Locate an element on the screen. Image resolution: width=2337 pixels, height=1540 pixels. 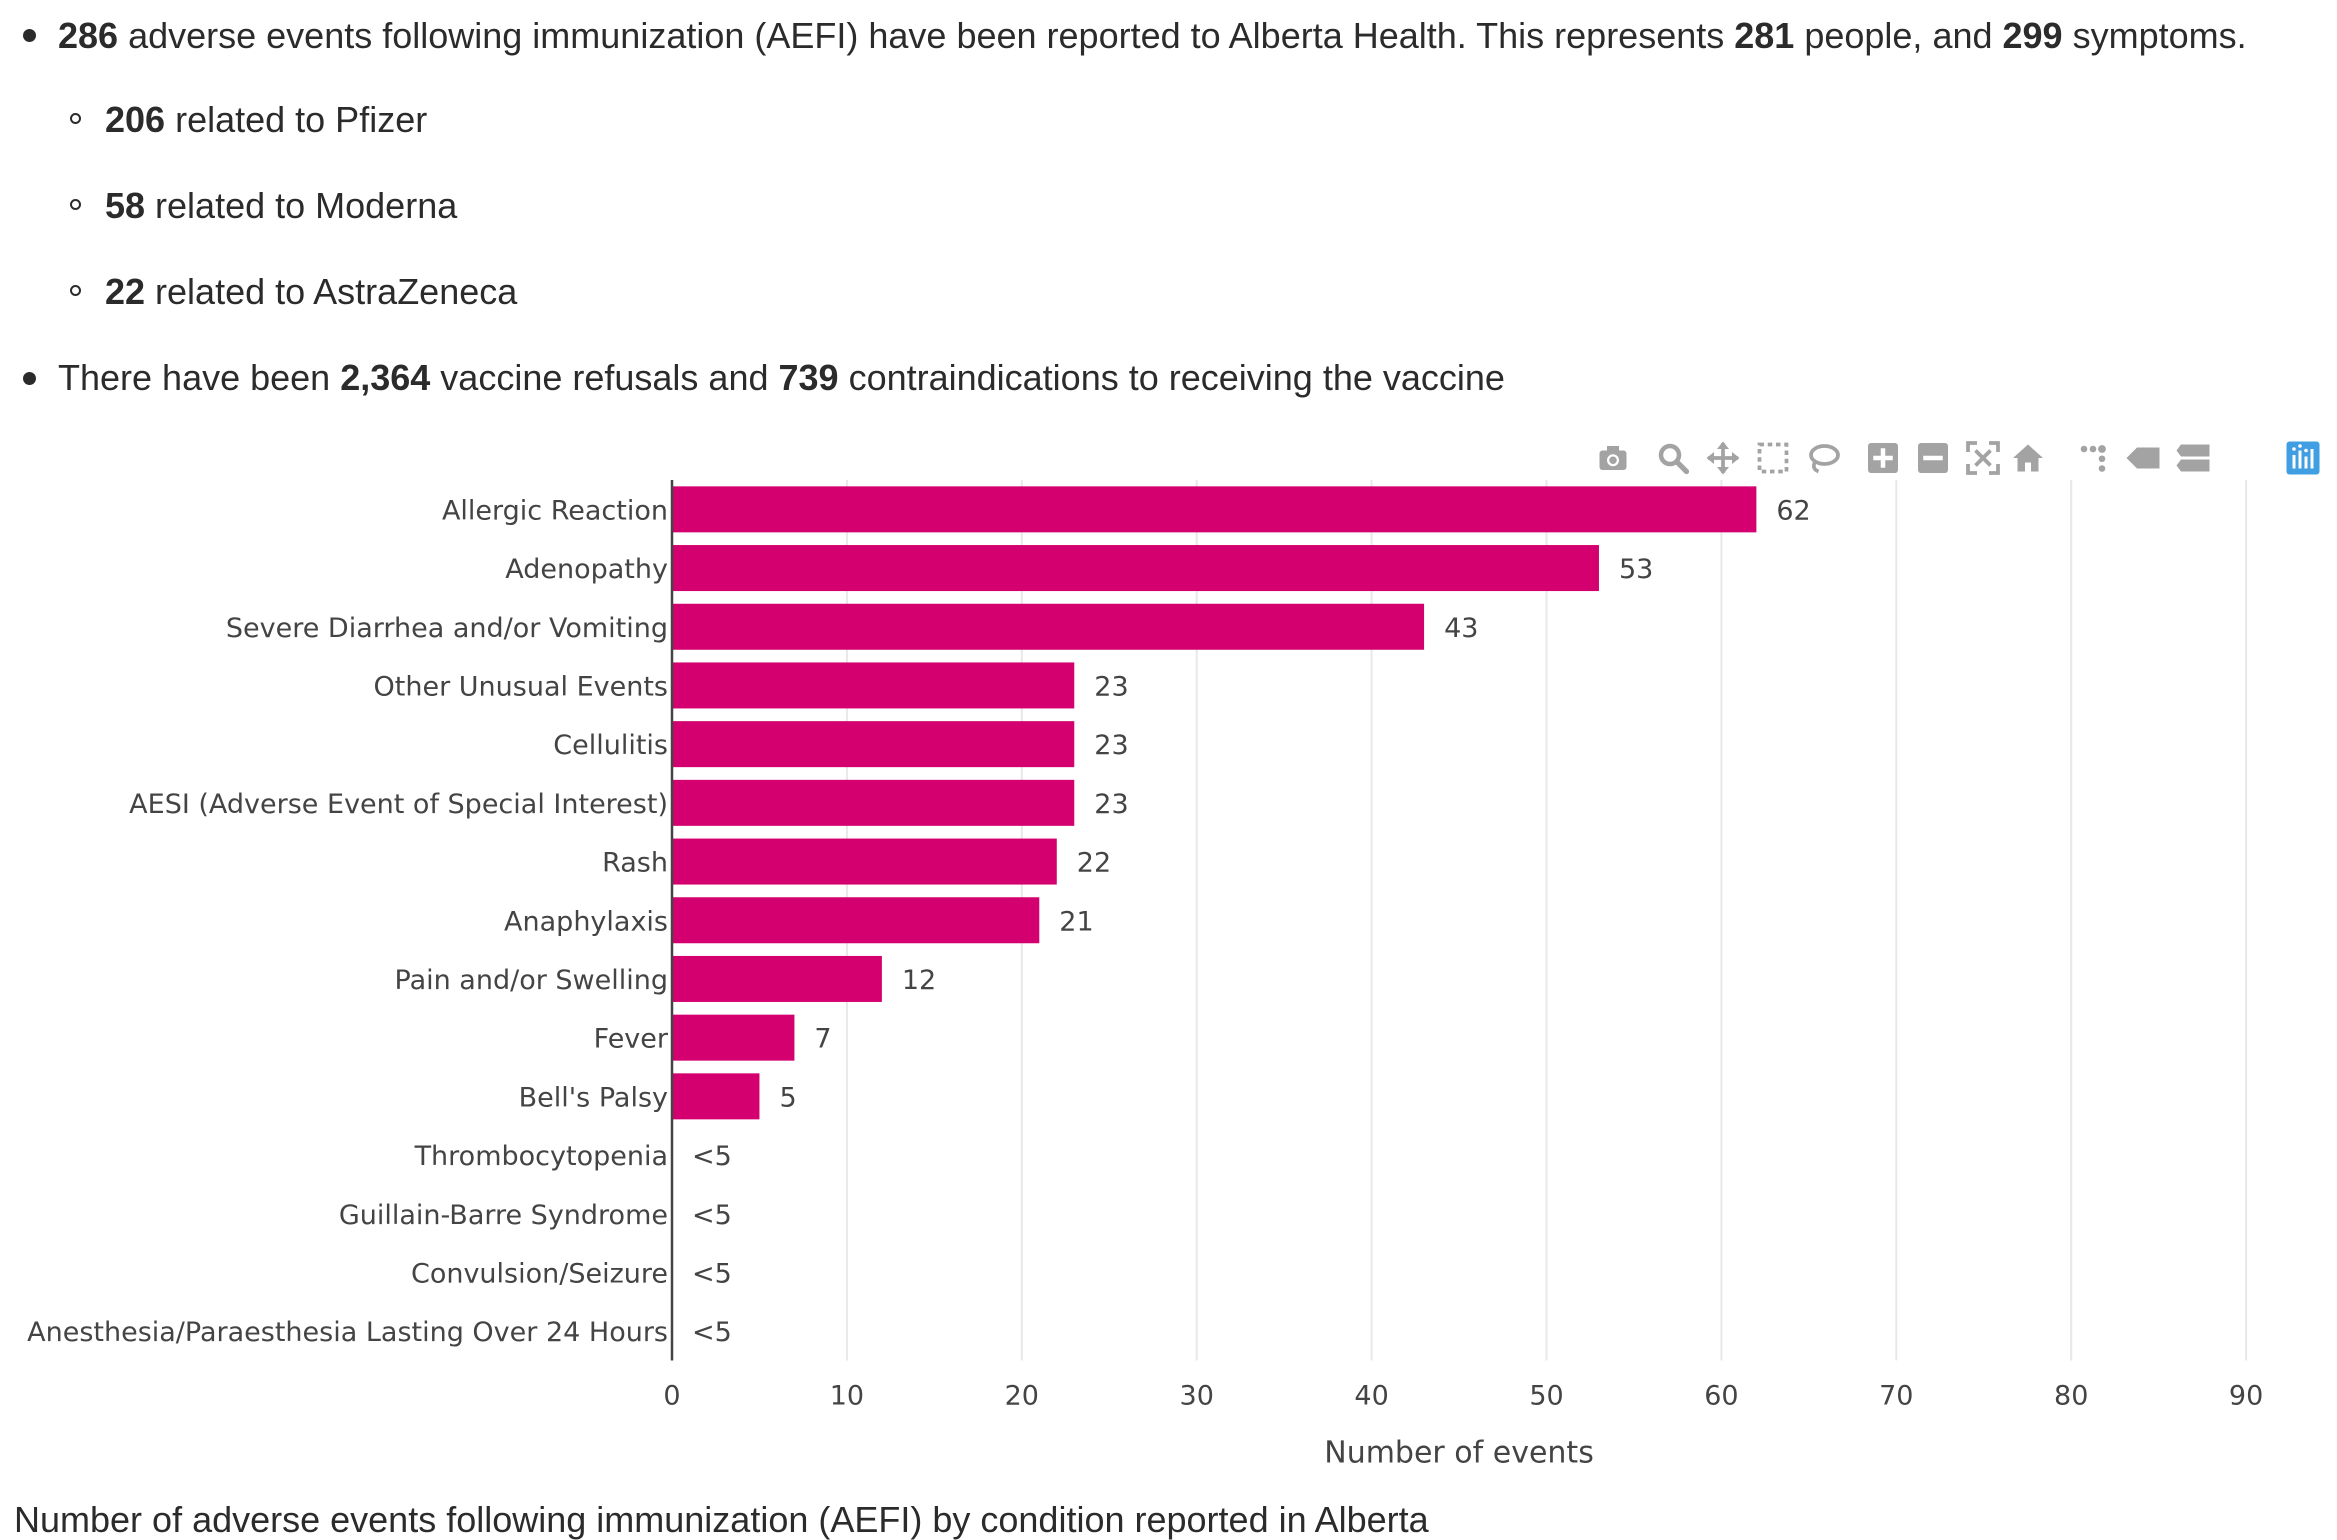
summary-astrazeneca: 22 related to AstraZeneca is located at coordinates (311, 291).